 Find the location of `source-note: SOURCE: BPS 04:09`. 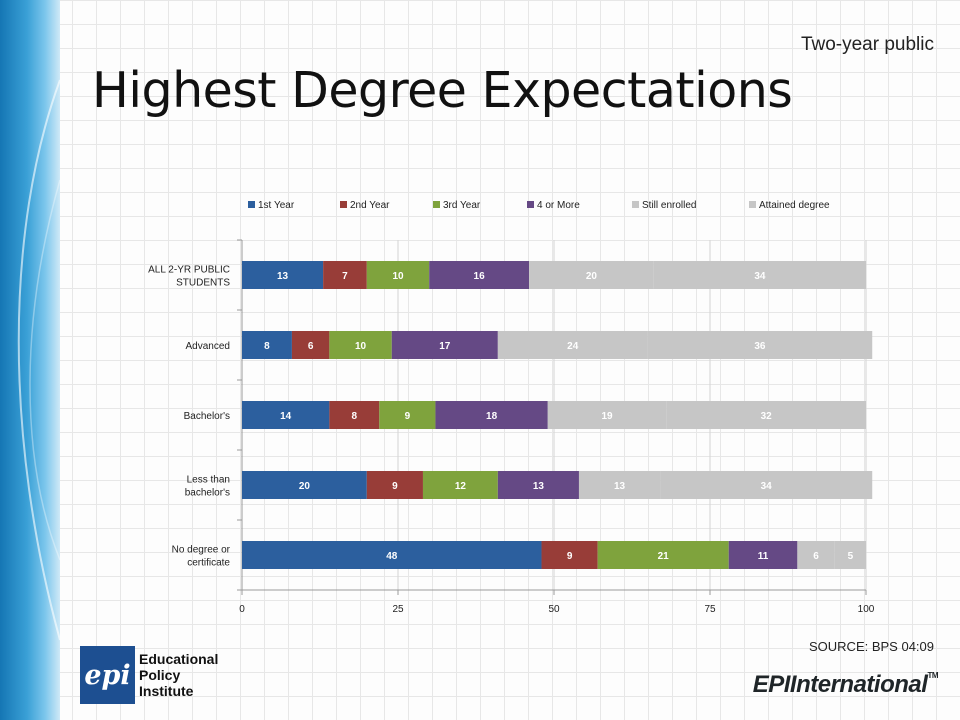

source-note: SOURCE: BPS 04:09 is located at coordinates (871, 646).